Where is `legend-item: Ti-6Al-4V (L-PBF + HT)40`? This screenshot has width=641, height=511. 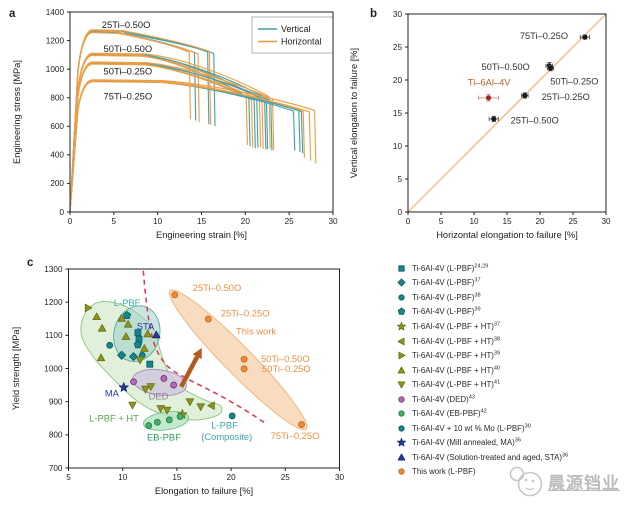 legend-item: Ti-6Al-4V (L-PBF + HT)40 is located at coordinates (518, 370).